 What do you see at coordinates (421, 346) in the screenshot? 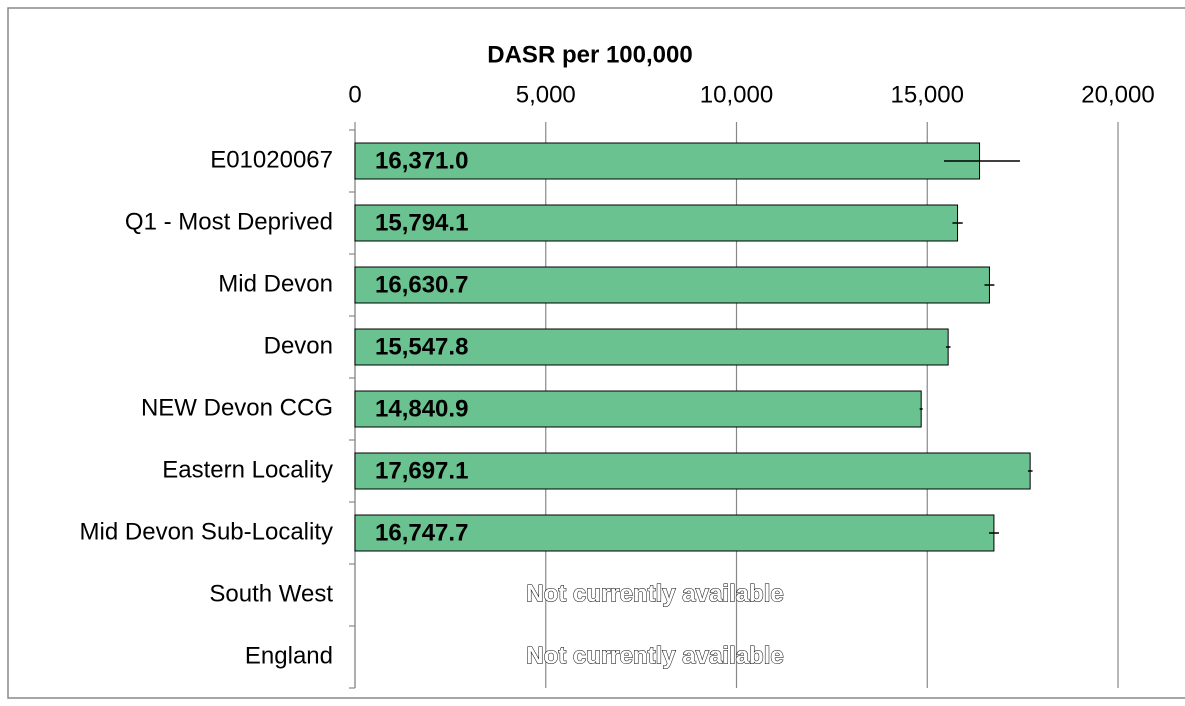
I see `value-label: 15,547.8` at bounding box center [421, 346].